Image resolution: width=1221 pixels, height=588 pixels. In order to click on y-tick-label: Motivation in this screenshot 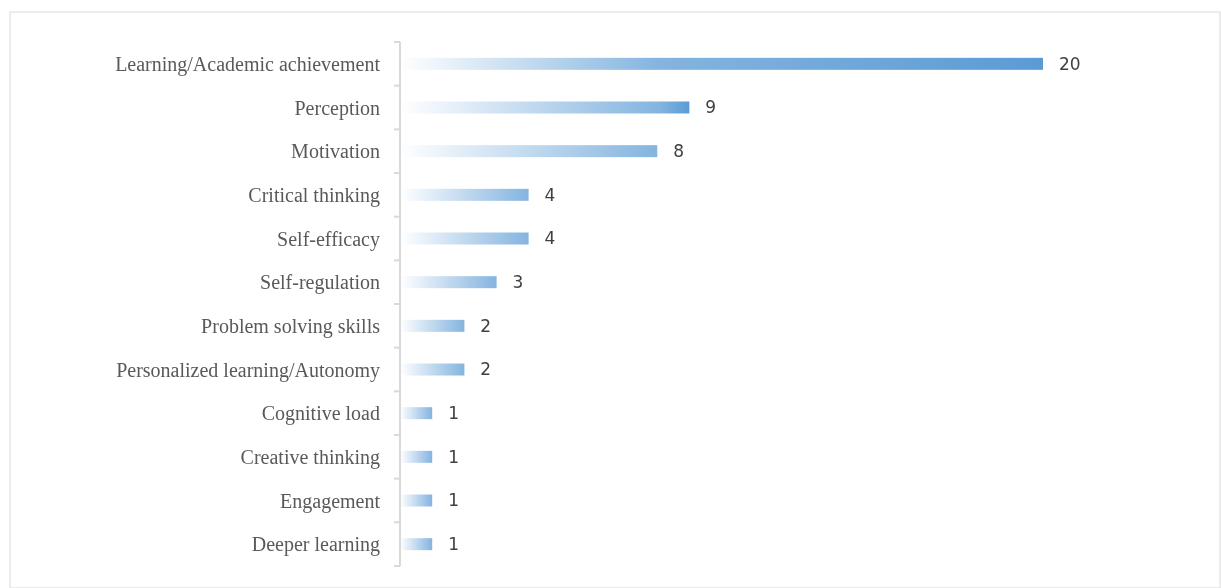, I will do `click(335, 151)`.